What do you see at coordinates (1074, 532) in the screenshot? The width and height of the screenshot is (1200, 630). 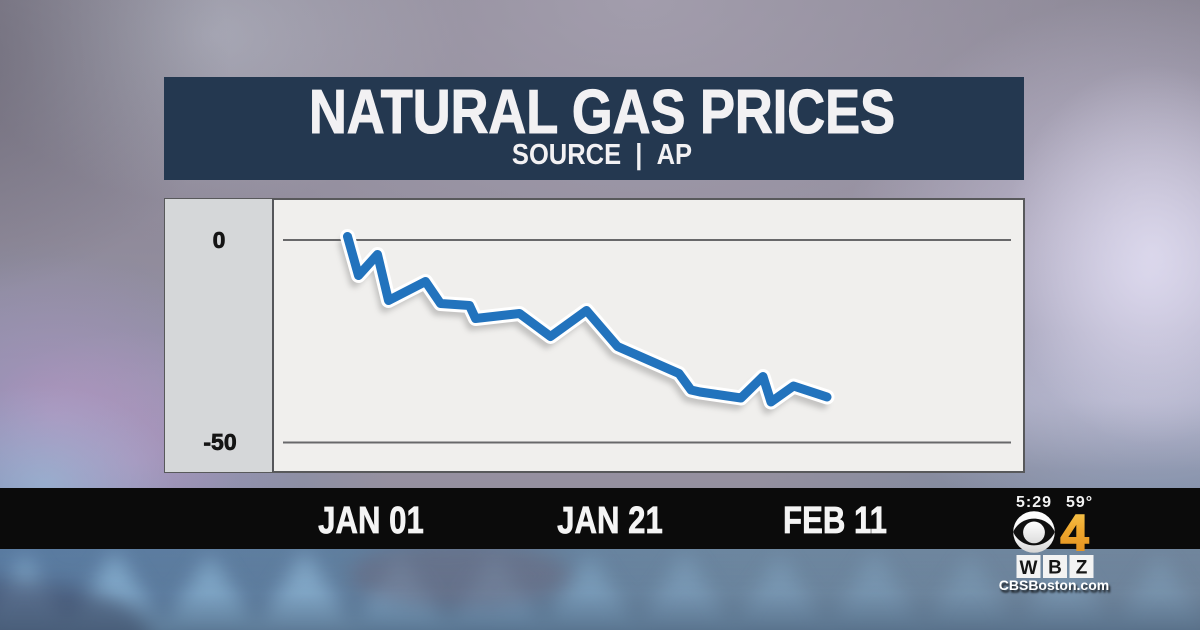 I see `svg-text: 4` at bounding box center [1074, 532].